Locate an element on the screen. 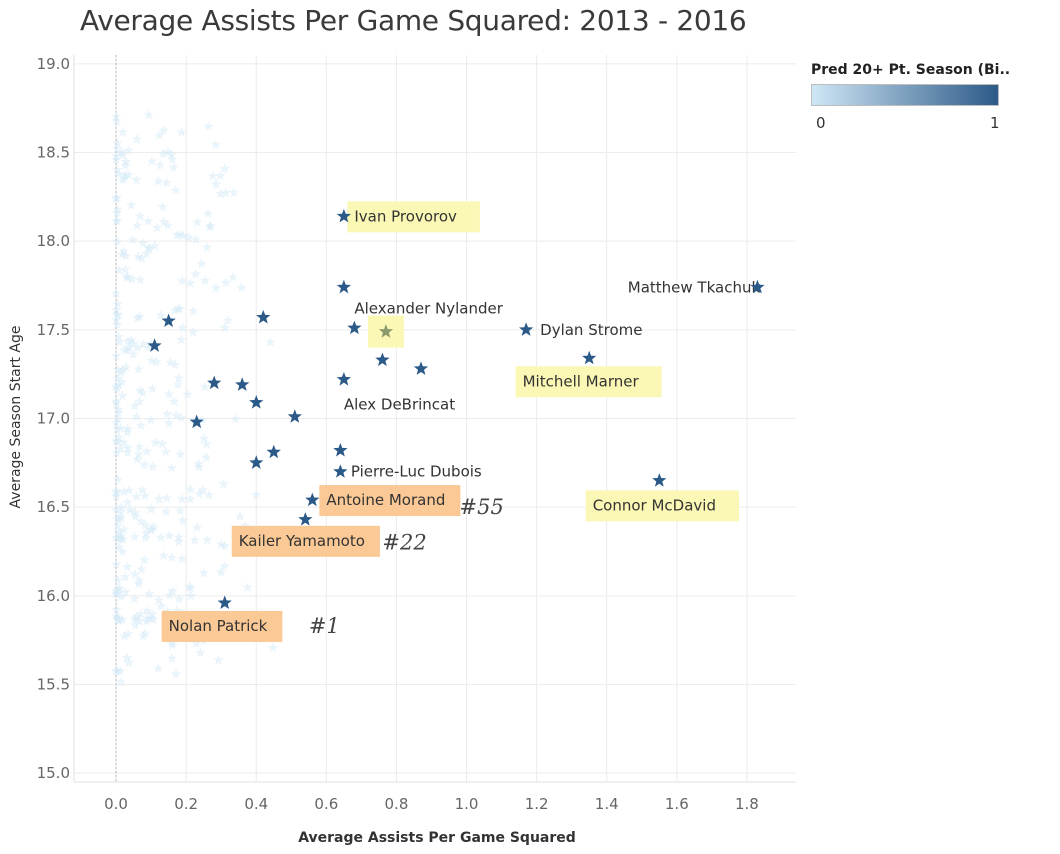 Image resolution: width=1060 pixels, height=854 pixels. y-tick-label: 16.0 is located at coordinates (53, 596).